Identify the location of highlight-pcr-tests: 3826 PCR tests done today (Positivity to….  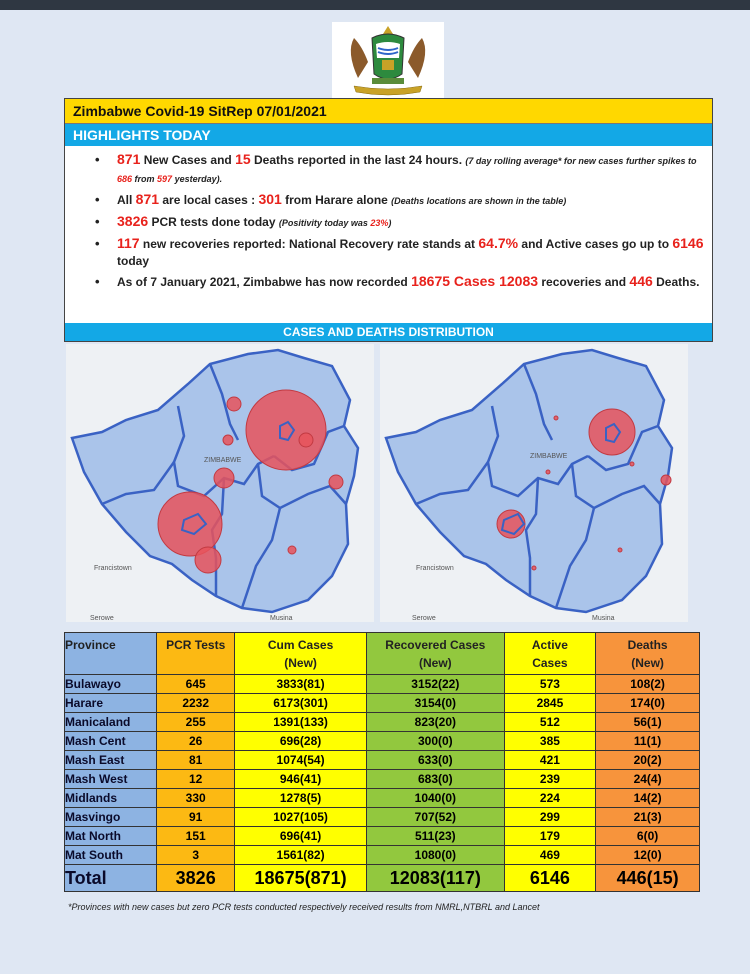
(388, 222).